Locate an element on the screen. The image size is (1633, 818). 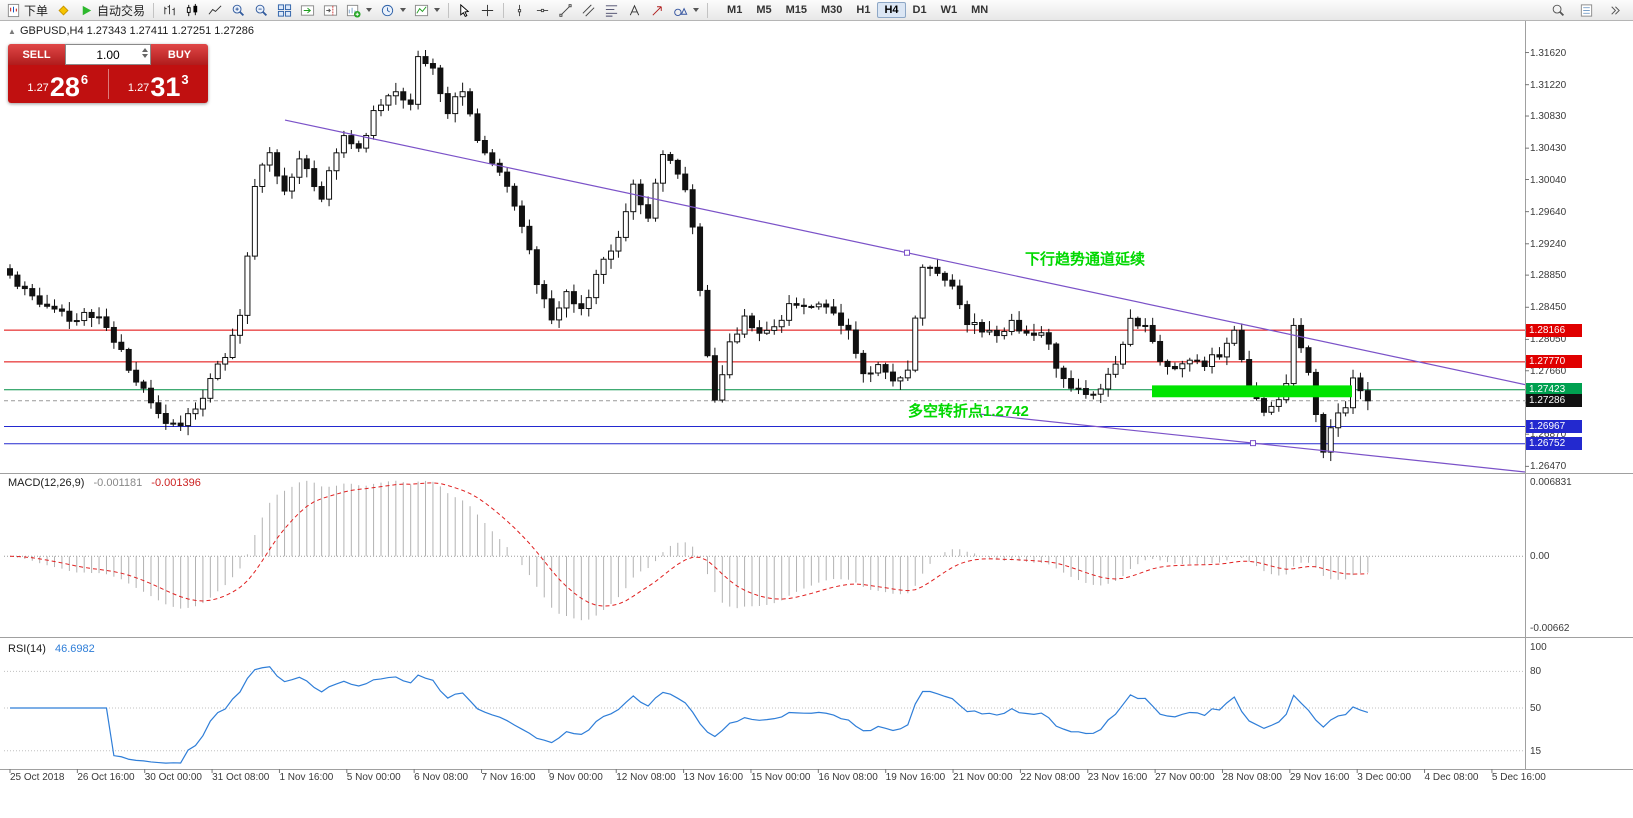
indicators-button is located at coordinates (427, 10).